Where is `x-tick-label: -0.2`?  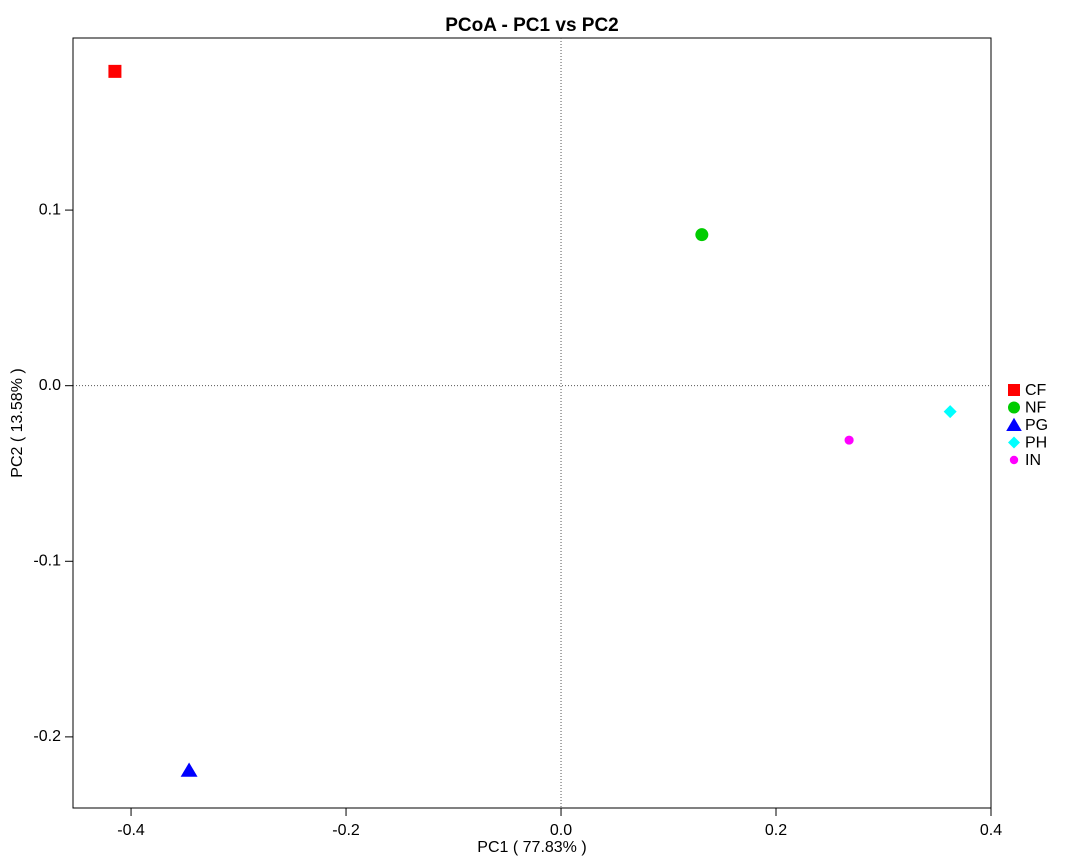
x-tick-label: -0.2 is located at coordinates (346, 830).